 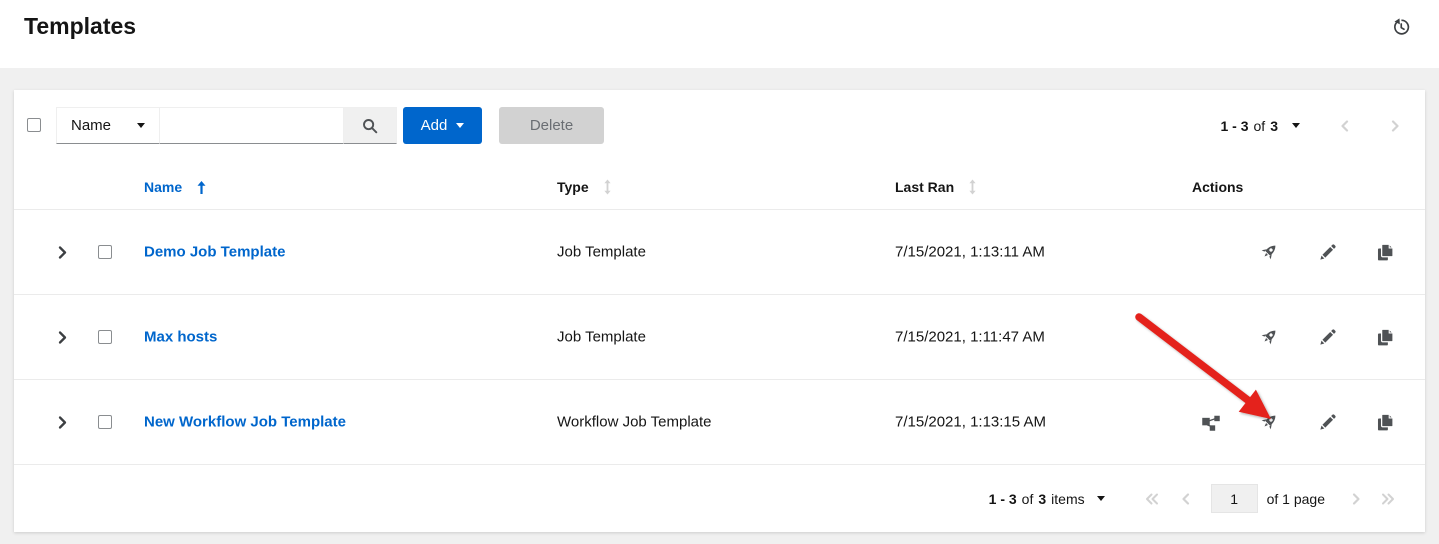 What do you see at coordinates (252, 125) in the screenshot?
I see `search-input` at bounding box center [252, 125].